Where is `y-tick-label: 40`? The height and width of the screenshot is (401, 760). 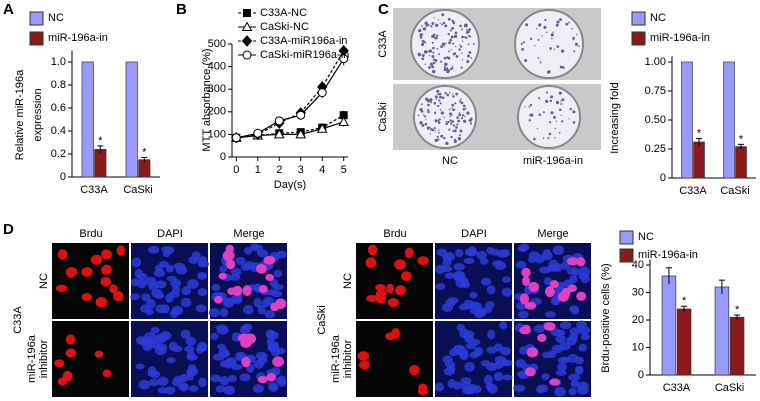
y-tick-label: 40 is located at coordinates (638, 265).